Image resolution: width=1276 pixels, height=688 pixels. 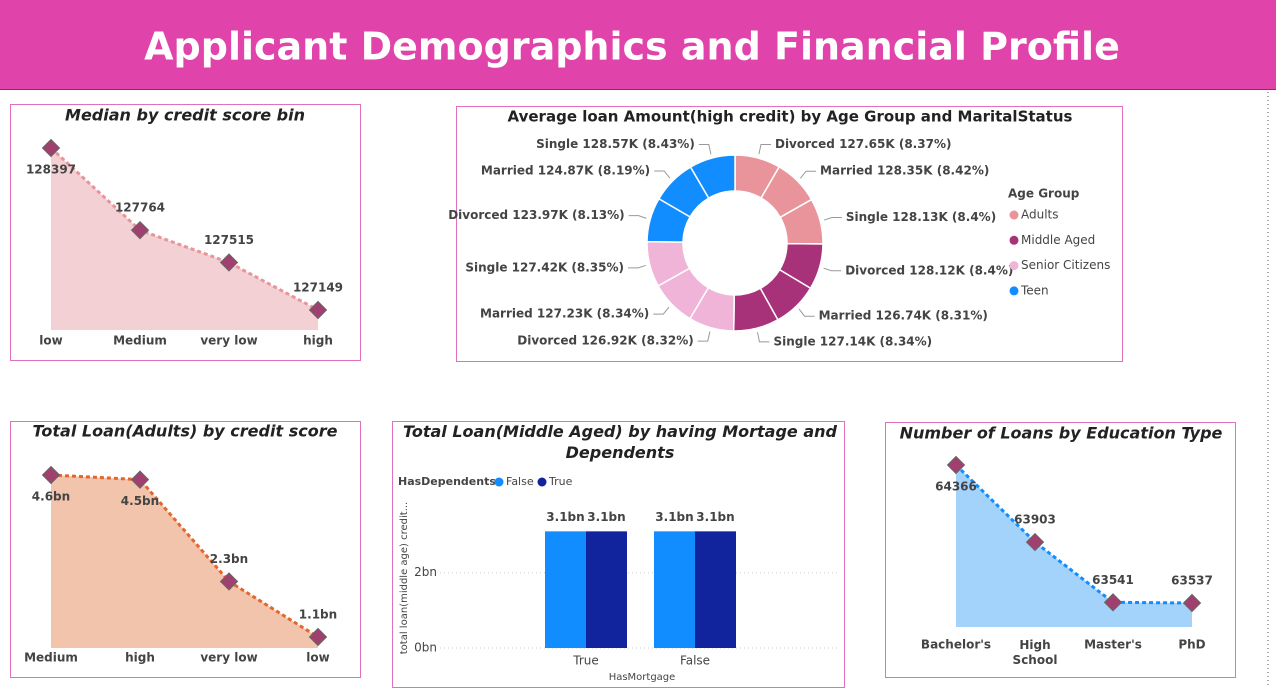 I want to click on x-tick-label: True, so click(x=585, y=661).